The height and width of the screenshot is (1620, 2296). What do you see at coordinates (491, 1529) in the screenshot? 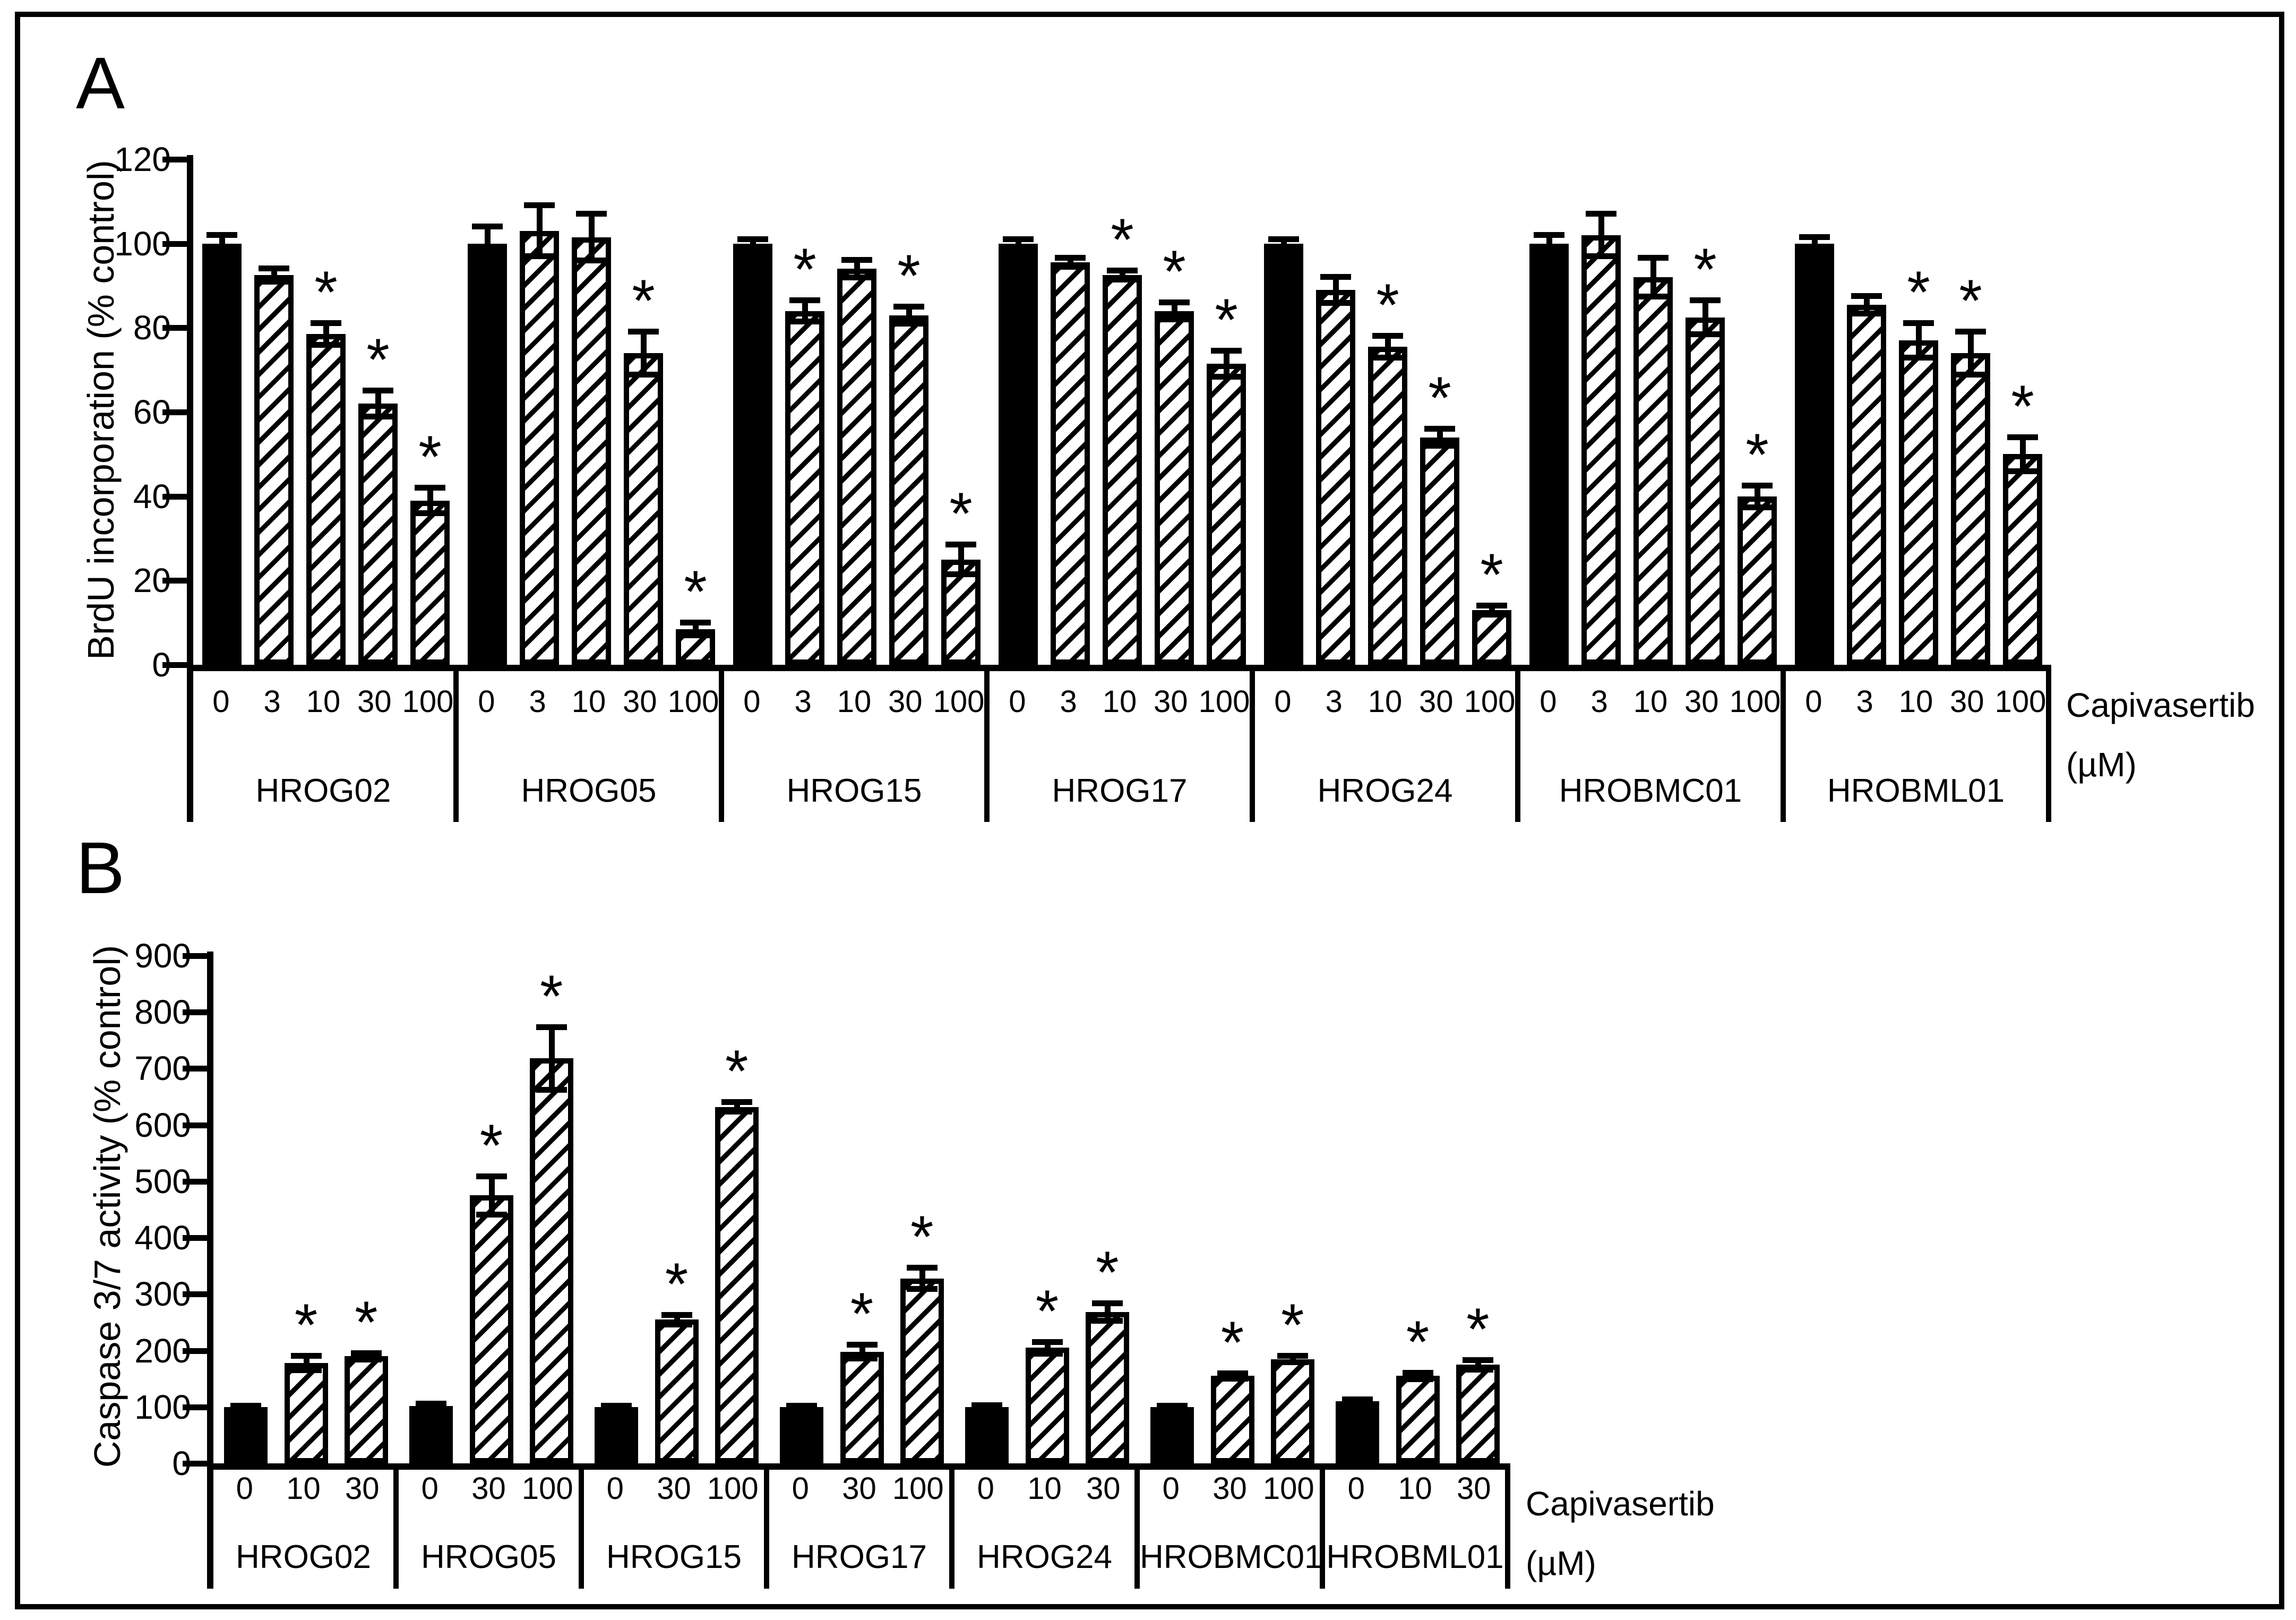
I see `group-label-box-HROG05: 0 30 100 HROG05` at bounding box center [491, 1529].